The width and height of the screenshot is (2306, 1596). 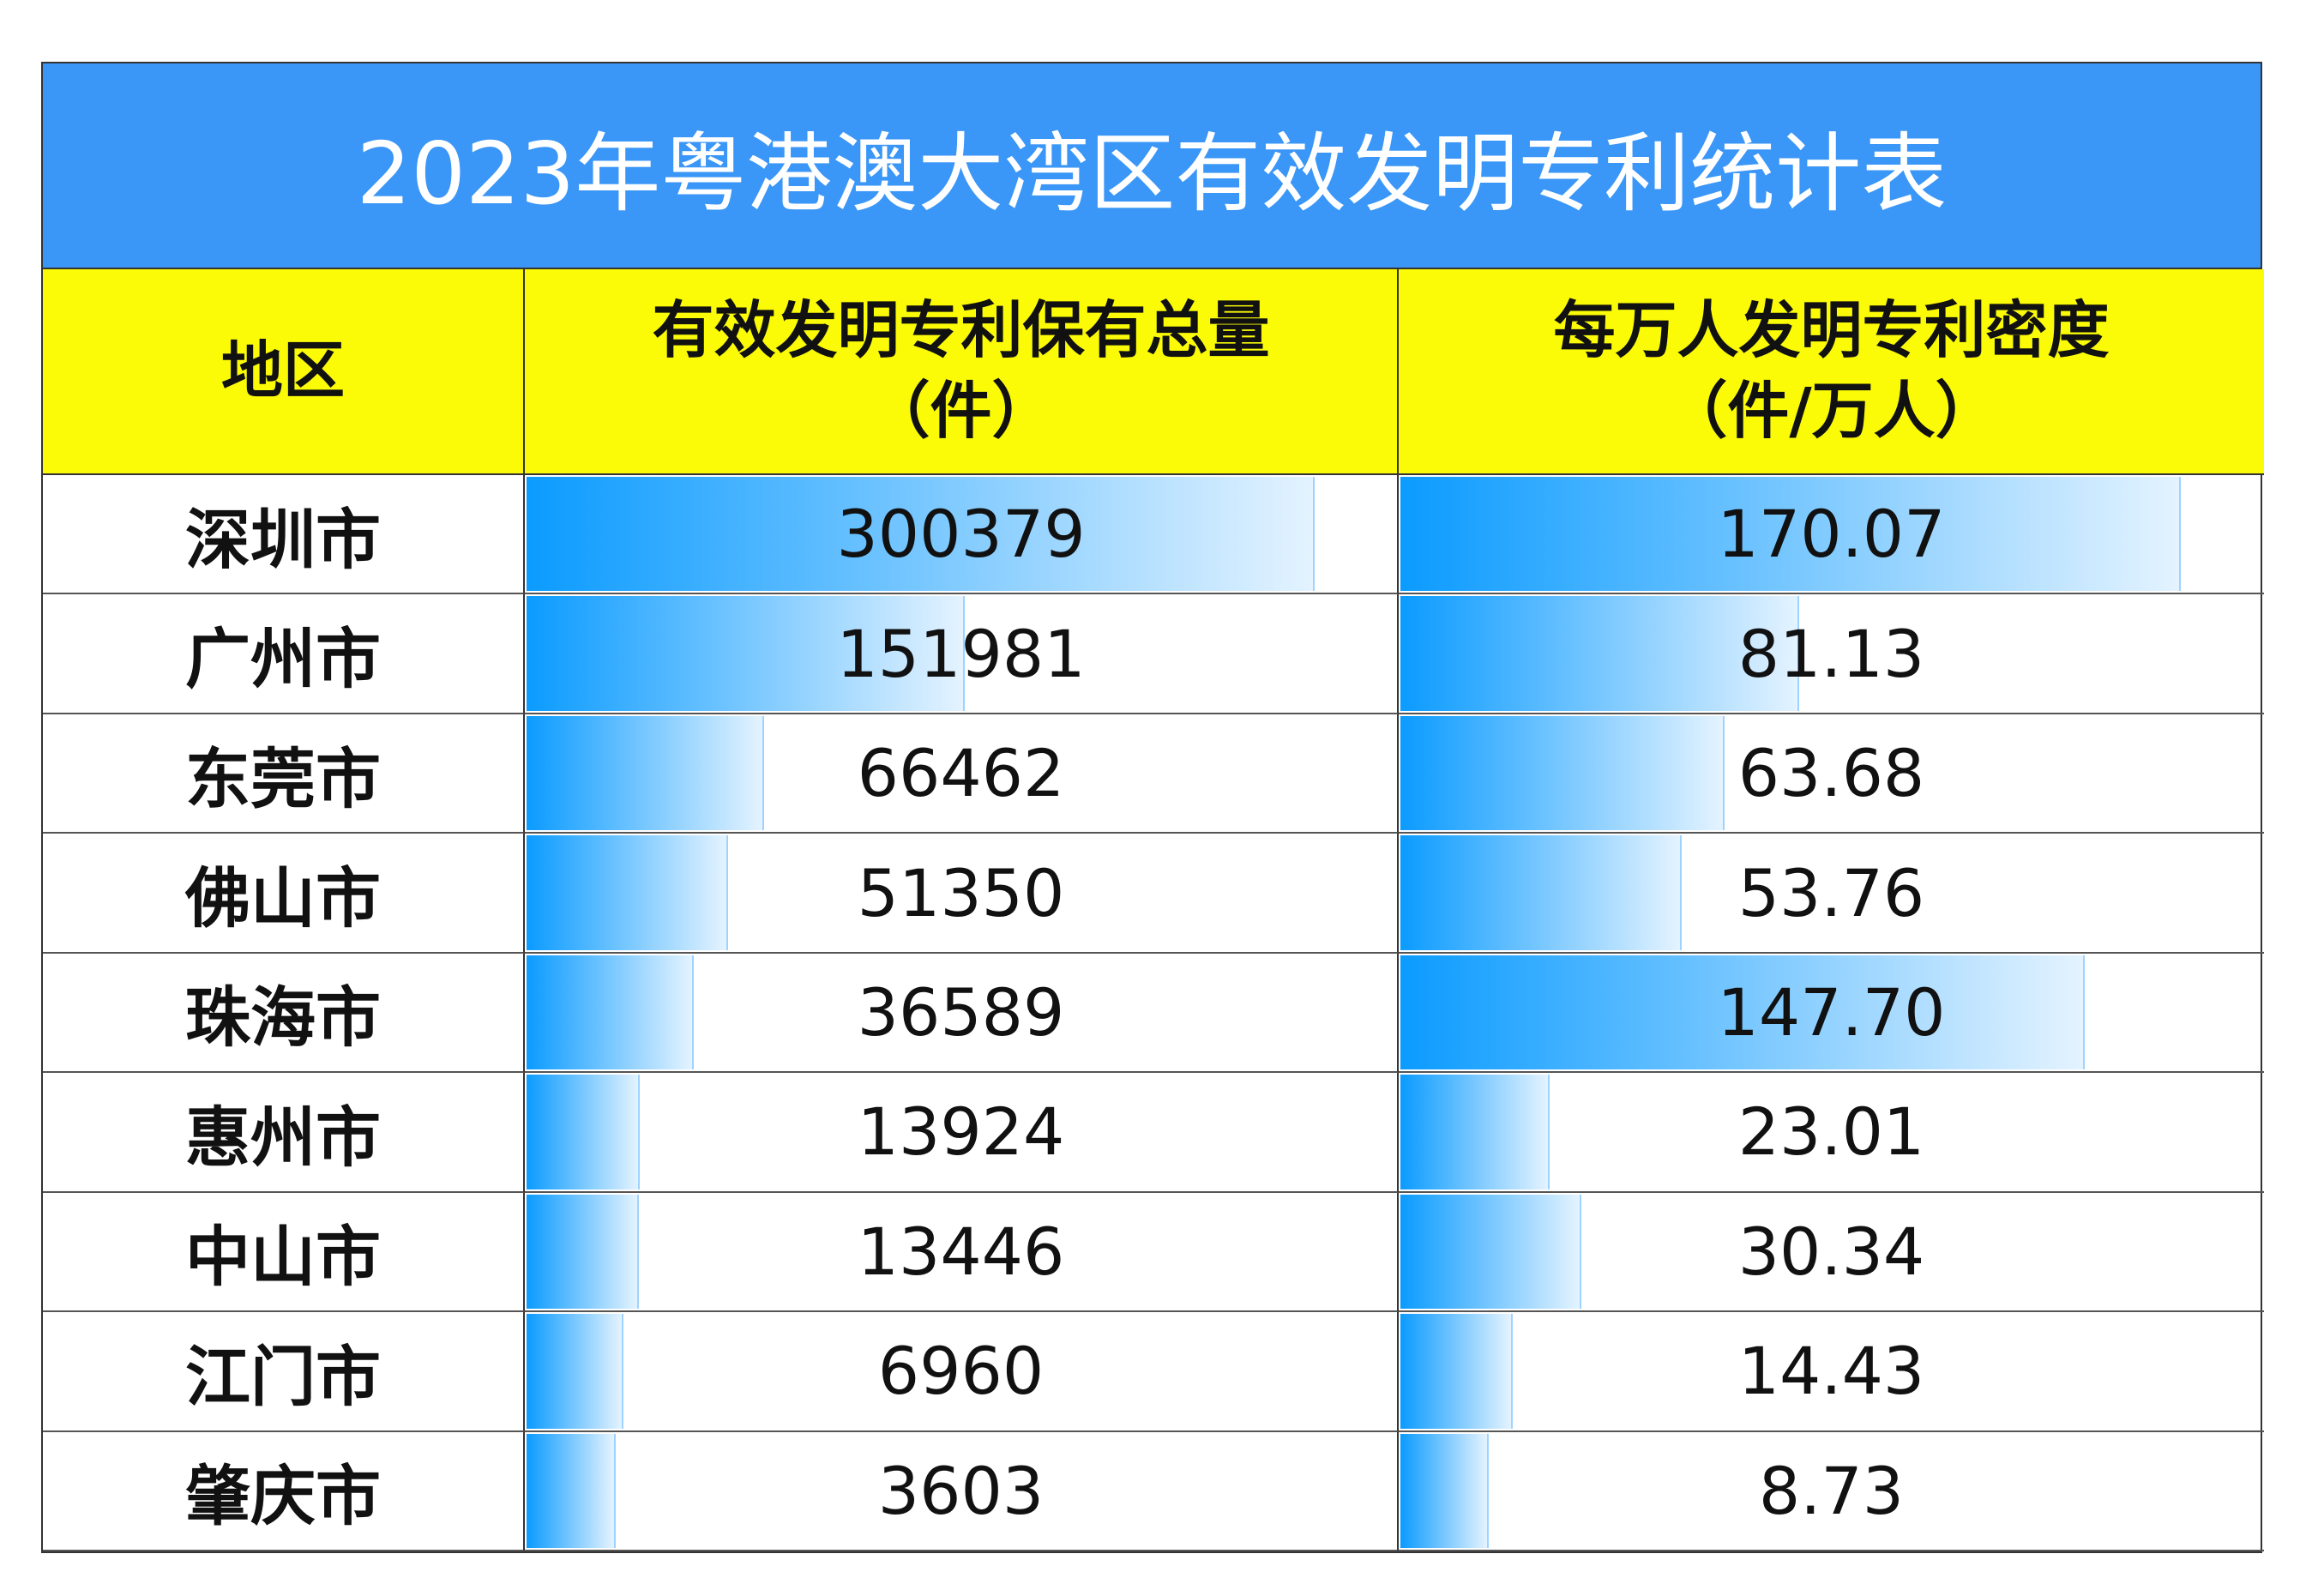 I want to click on density-value: 147.70, so click(x=1832, y=1012).